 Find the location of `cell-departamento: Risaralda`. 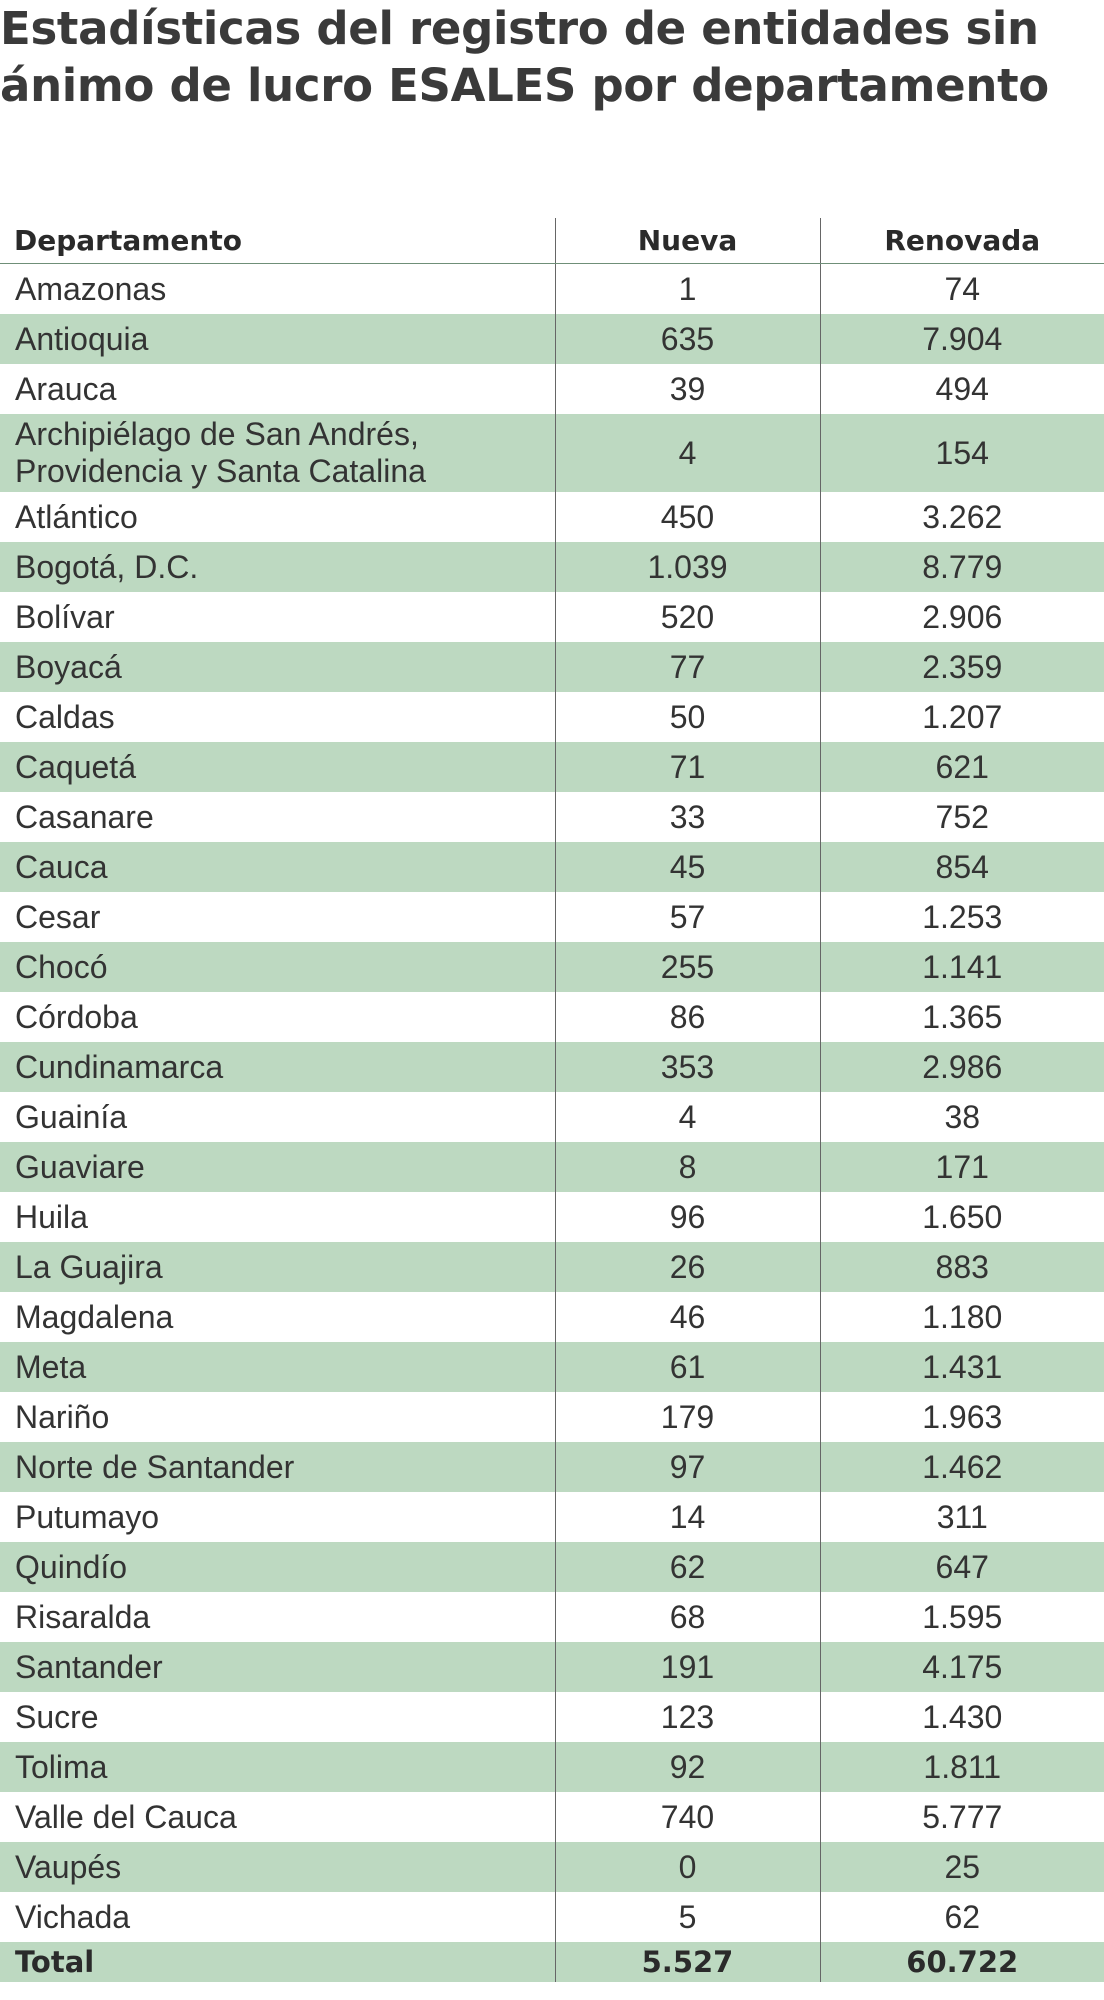

cell-departamento: Risaralda is located at coordinates (83, 1616).